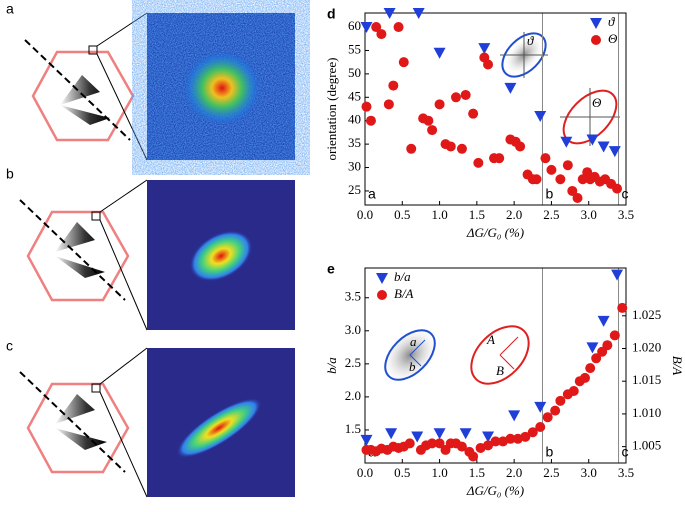 The width and height of the screenshot is (685, 512). What do you see at coordinates (589, 214) in the screenshot?
I see `x-tick-label: 3.0` at bounding box center [589, 214].